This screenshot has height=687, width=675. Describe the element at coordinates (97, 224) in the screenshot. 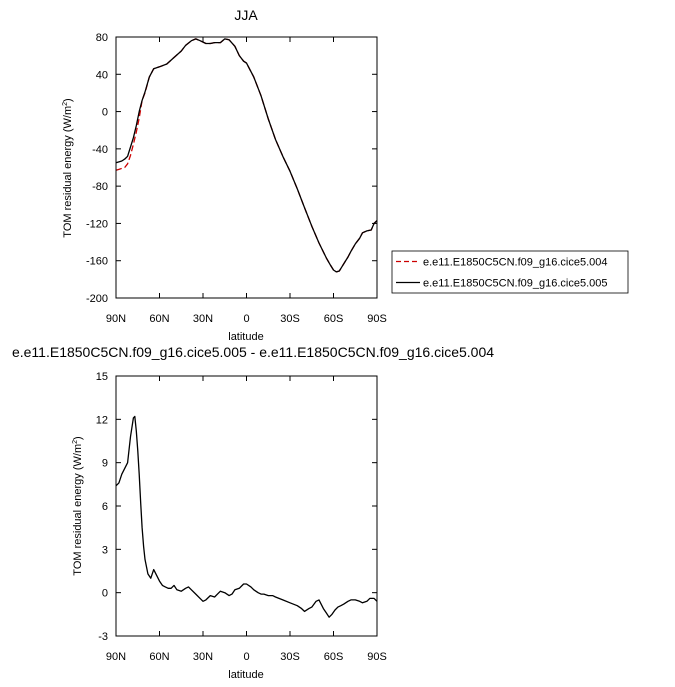

I see `y-tick-label: -120` at that location.